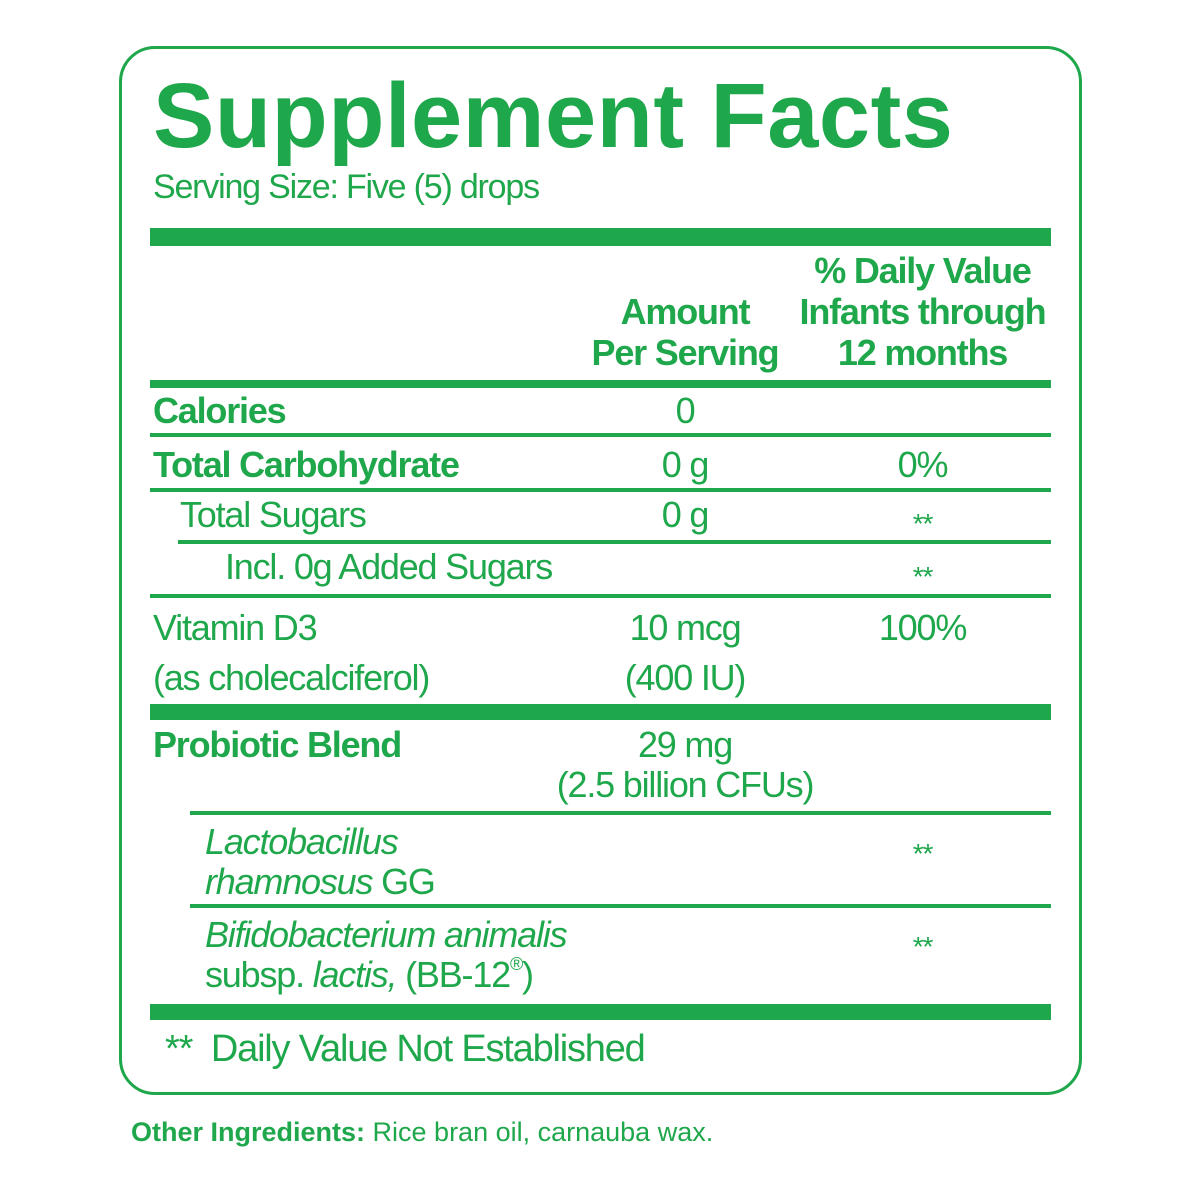 The image size is (1200, 1200). What do you see at coordinates (408, 881) in the screenshot?
I see `row-lgg-strain: GG` at bounding box center [408, 881].